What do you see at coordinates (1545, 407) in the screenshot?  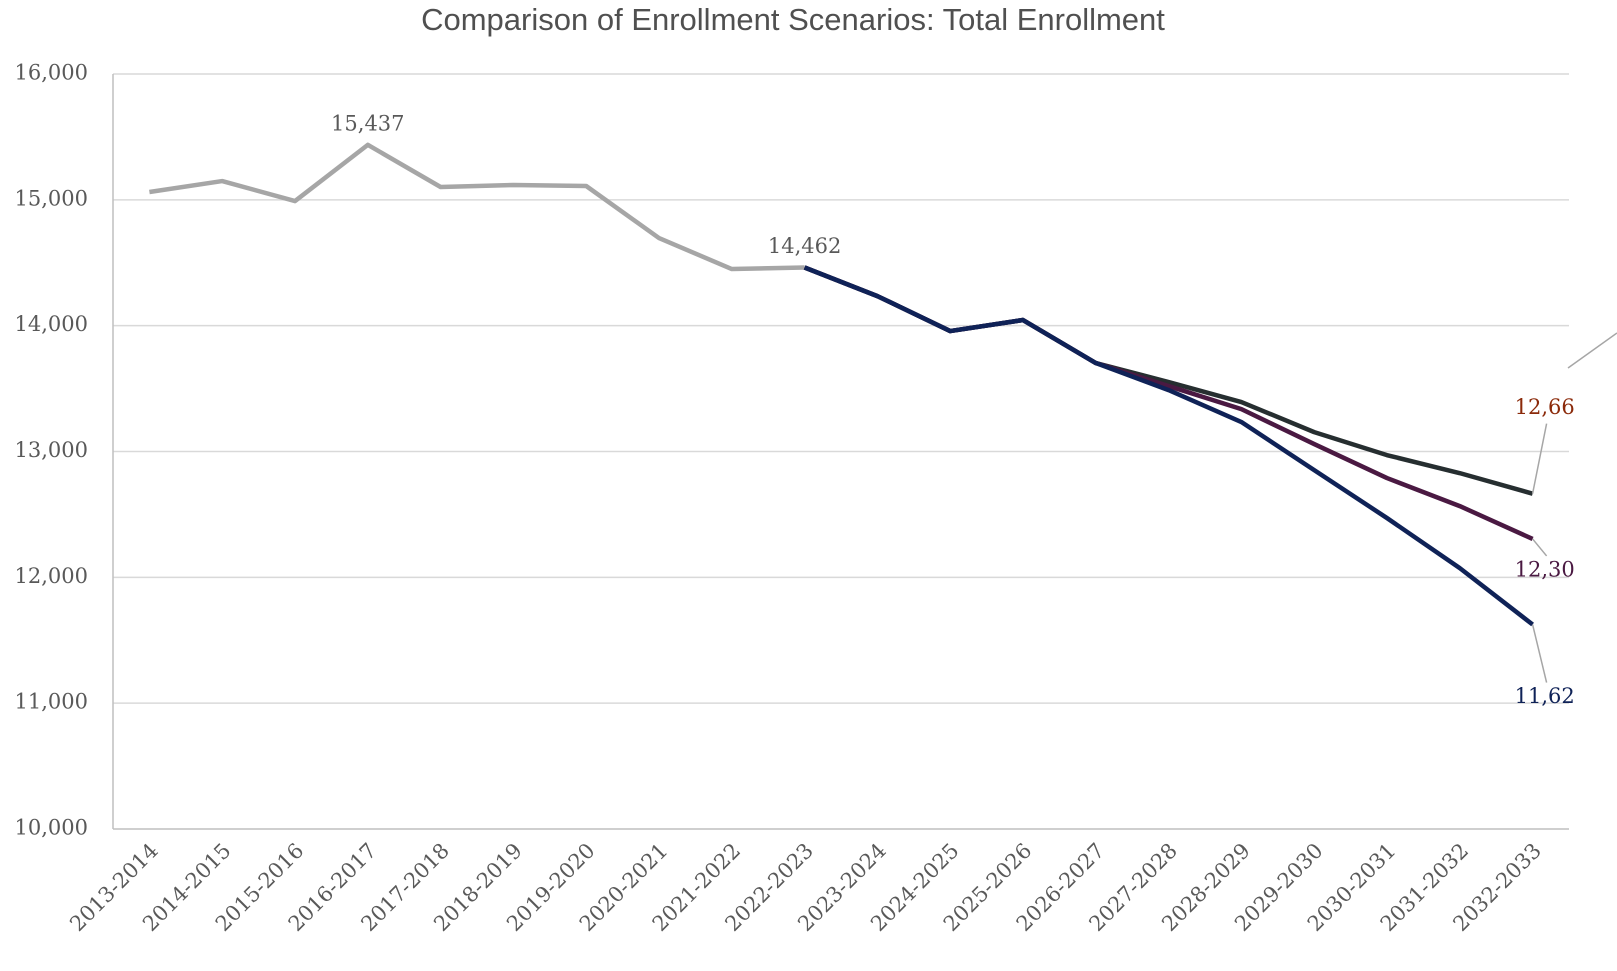 I see `data-label: 12,66` at bounding box center [1545, 407].